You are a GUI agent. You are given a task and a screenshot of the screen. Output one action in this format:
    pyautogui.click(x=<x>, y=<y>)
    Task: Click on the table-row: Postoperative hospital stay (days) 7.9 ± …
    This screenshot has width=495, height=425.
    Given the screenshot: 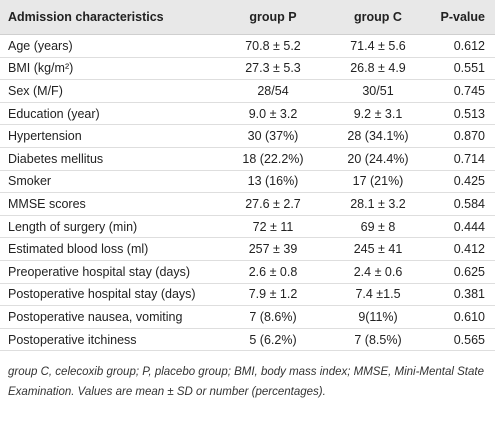 What is the action you would take?
    pyautogui.click(x=247, y=295)
    